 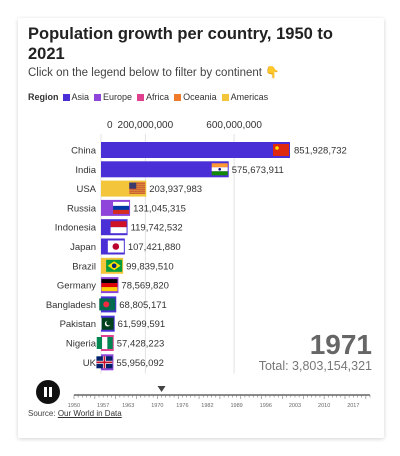 I want to click on legend-item-africa: Africa, so click(x=153, y=97).